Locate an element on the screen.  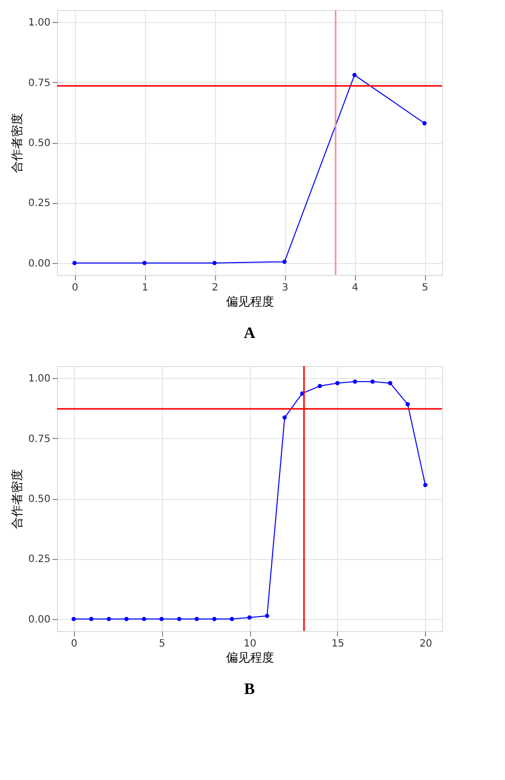
x-tick-label: 2 is located at coordinates (215, 288).